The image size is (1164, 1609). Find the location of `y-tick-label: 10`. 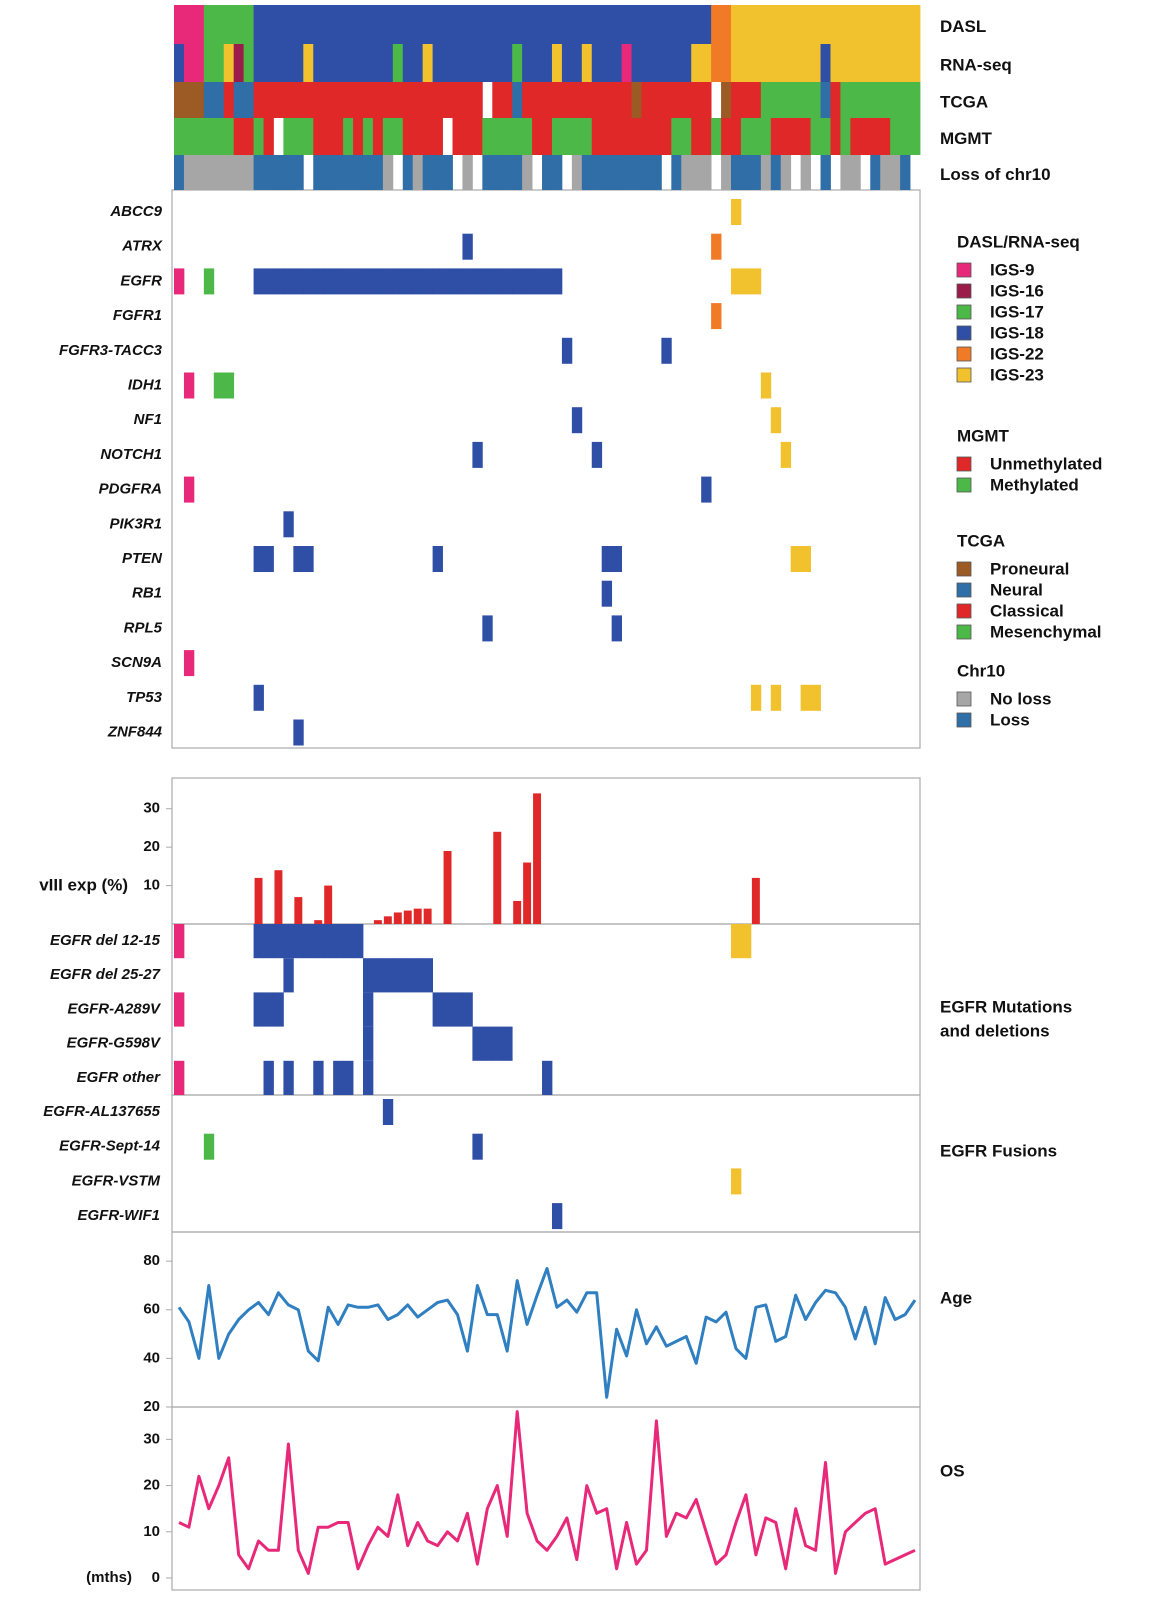

y-tick-label: 10 is located at coordinates (151, 885).